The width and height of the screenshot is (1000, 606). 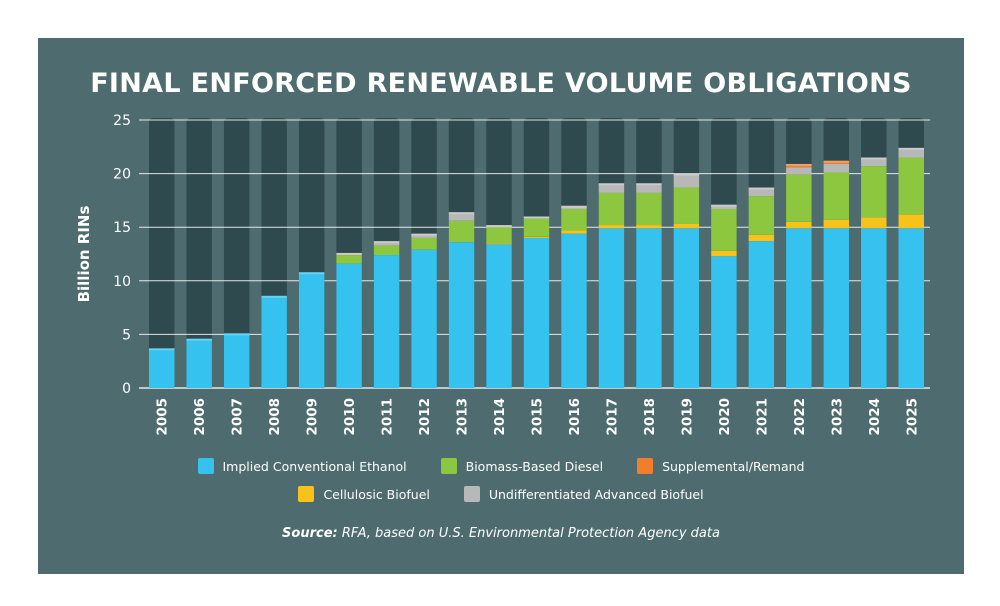 I want to click on bar-top-highlight-2018, so click(x=649, y=184).